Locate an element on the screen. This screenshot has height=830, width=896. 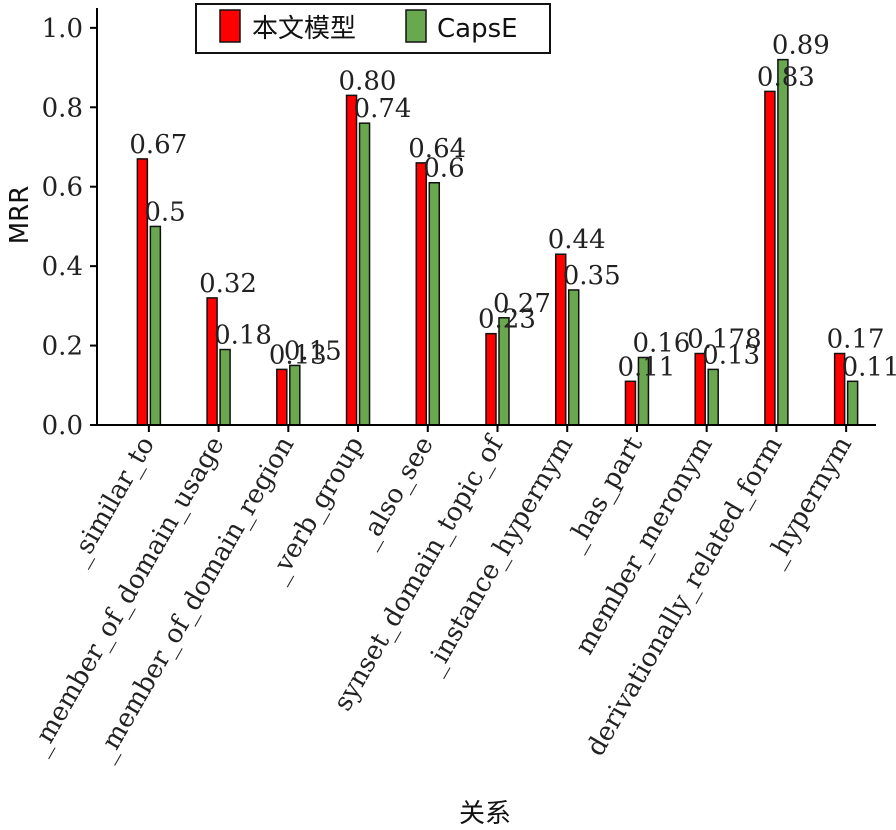
legend: 本文模型 CapsE is located at coordinates (373, 28).